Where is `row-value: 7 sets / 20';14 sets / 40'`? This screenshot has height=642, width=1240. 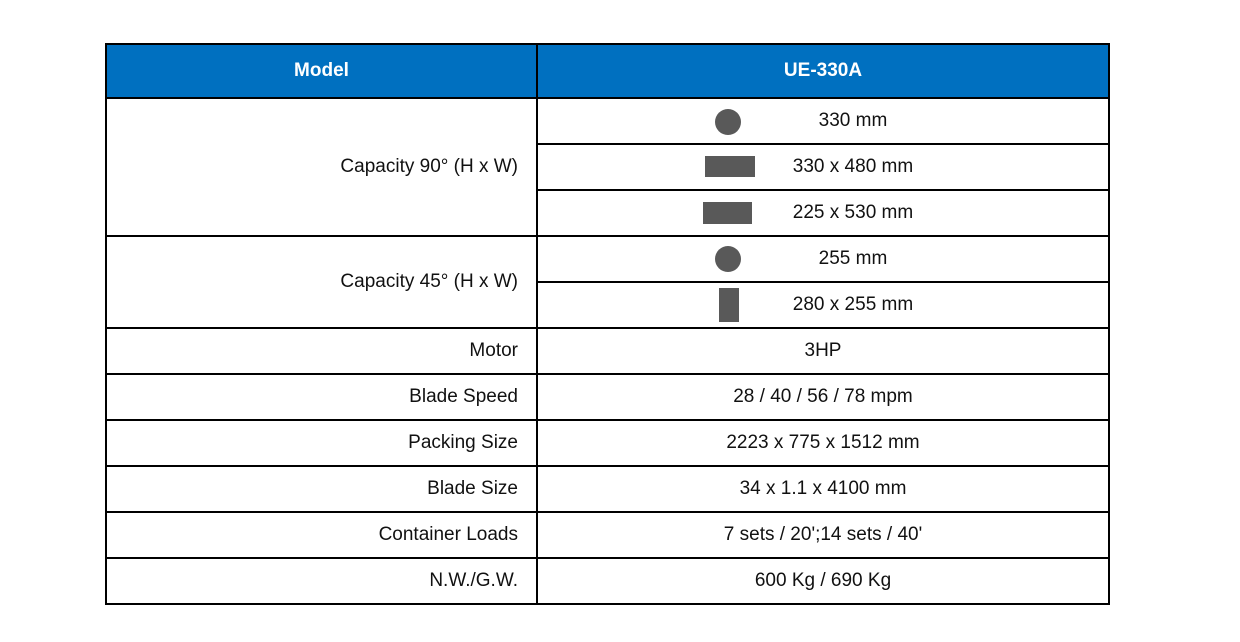
row-value: 7 sets / 20';14 sets / 40' is located at coordinates (823, 535).